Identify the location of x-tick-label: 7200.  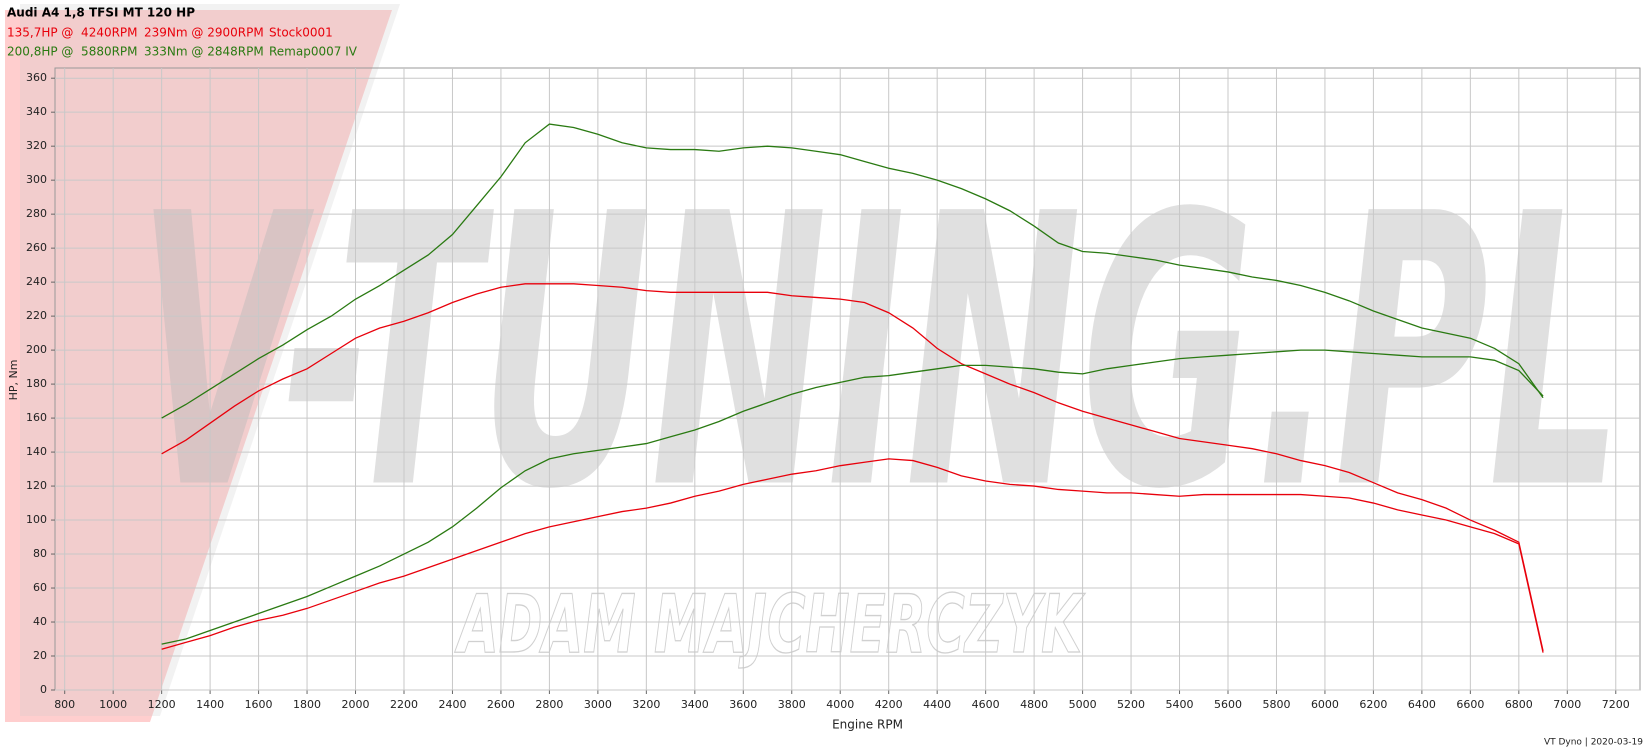
(1616, 704).